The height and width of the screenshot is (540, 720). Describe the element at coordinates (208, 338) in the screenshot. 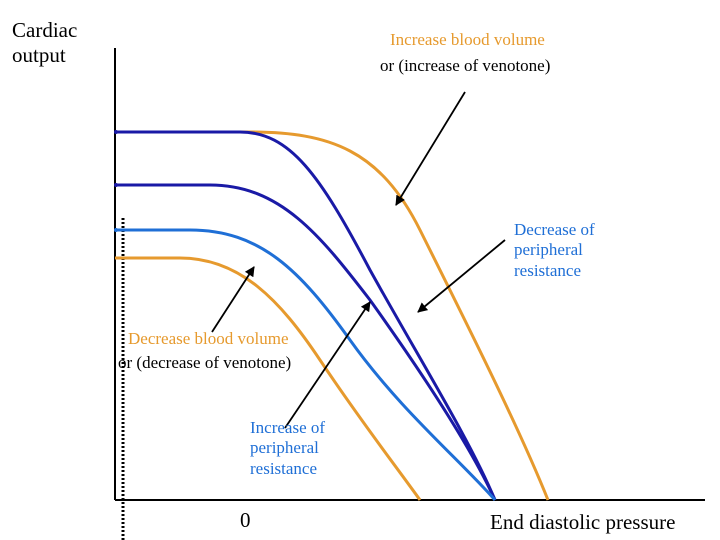

I see `annotation-decrease-volume-title: Decrease blood volume` at that location.